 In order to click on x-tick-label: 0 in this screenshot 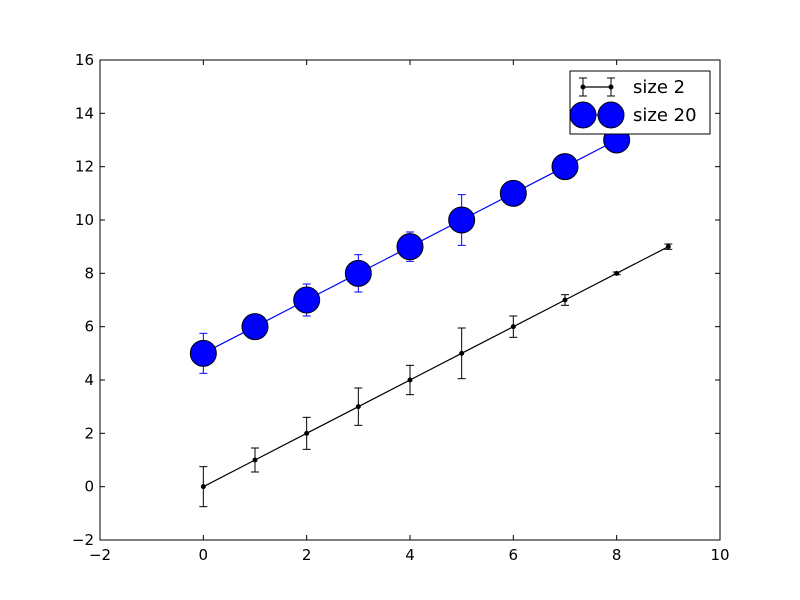, I will do `click(204, 555)`.